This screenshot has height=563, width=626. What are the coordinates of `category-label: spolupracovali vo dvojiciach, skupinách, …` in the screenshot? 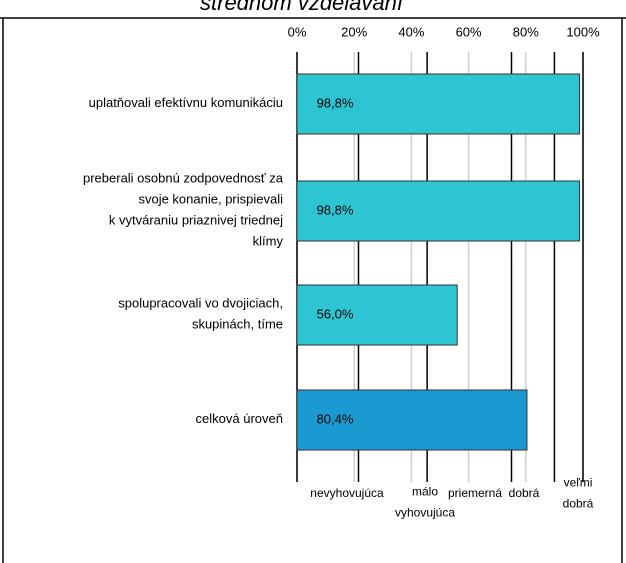 It's located at (200, 314).